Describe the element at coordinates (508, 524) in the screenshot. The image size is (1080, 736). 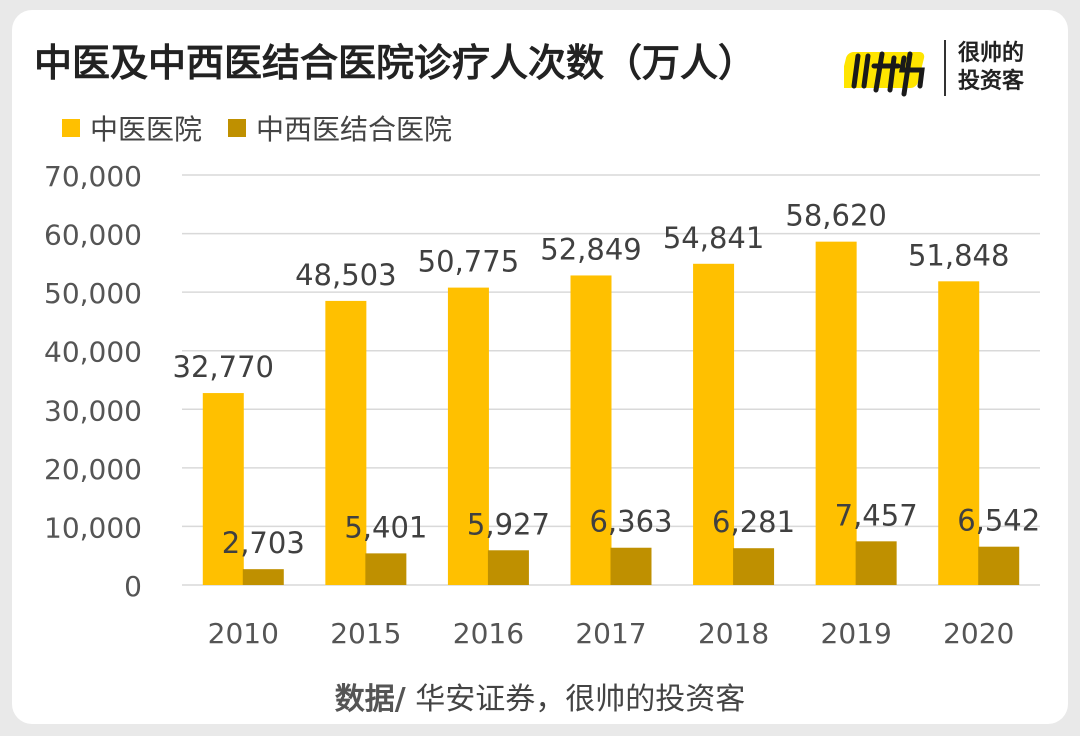
I see `data-label-series-2: 5,927` at that location.